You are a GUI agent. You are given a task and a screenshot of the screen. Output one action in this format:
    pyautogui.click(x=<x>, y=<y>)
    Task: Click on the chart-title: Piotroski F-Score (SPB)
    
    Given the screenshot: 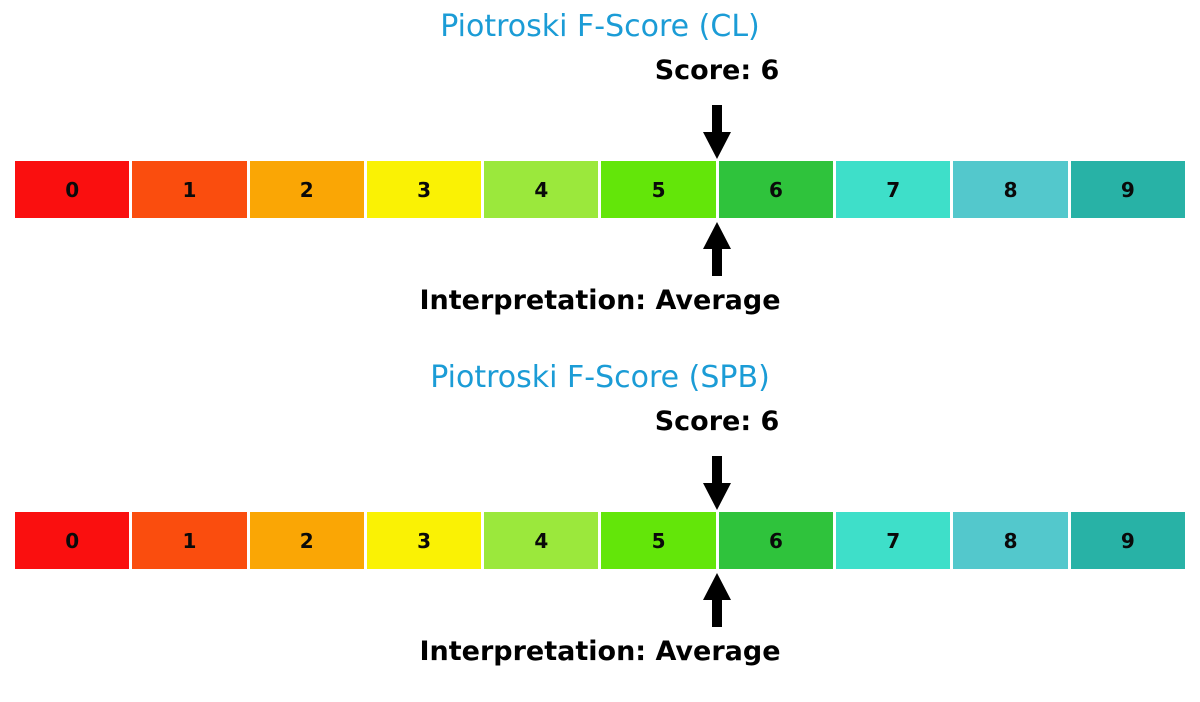 What is the action you would take?
    pyautogui.click(x=600, y=377)
    